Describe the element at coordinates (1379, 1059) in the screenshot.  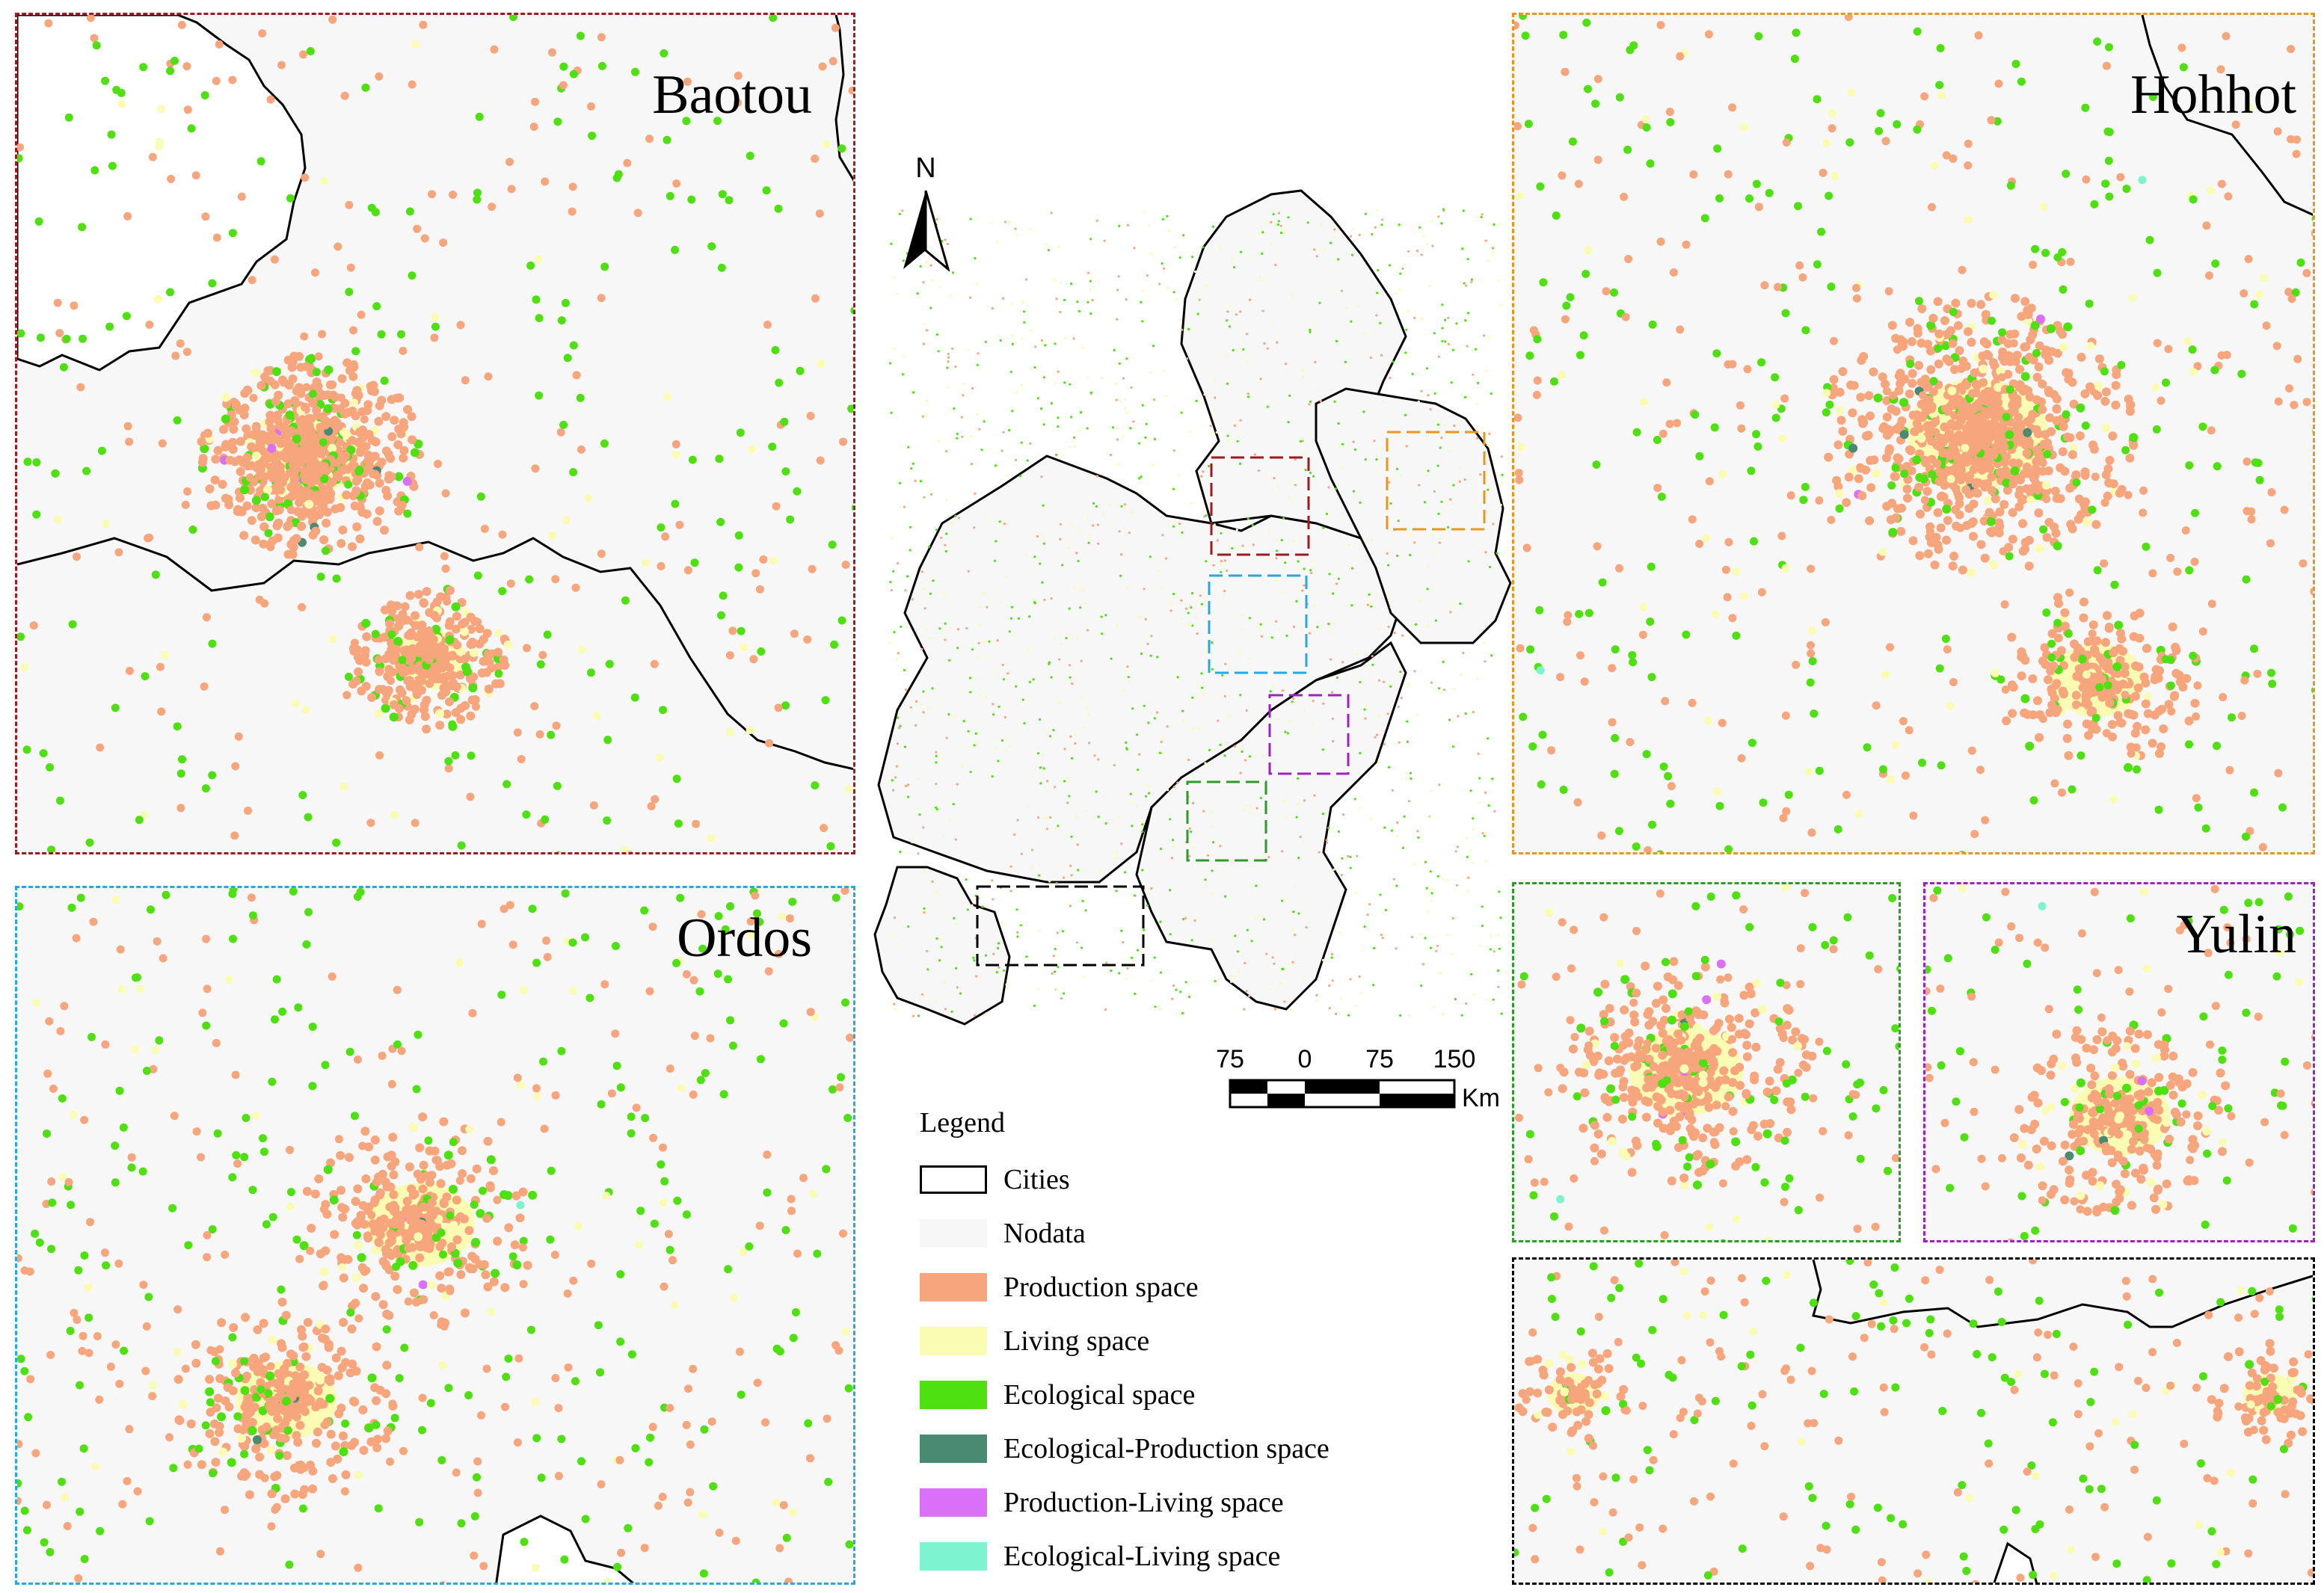
I see `scale-tick-2: 75` at that location.